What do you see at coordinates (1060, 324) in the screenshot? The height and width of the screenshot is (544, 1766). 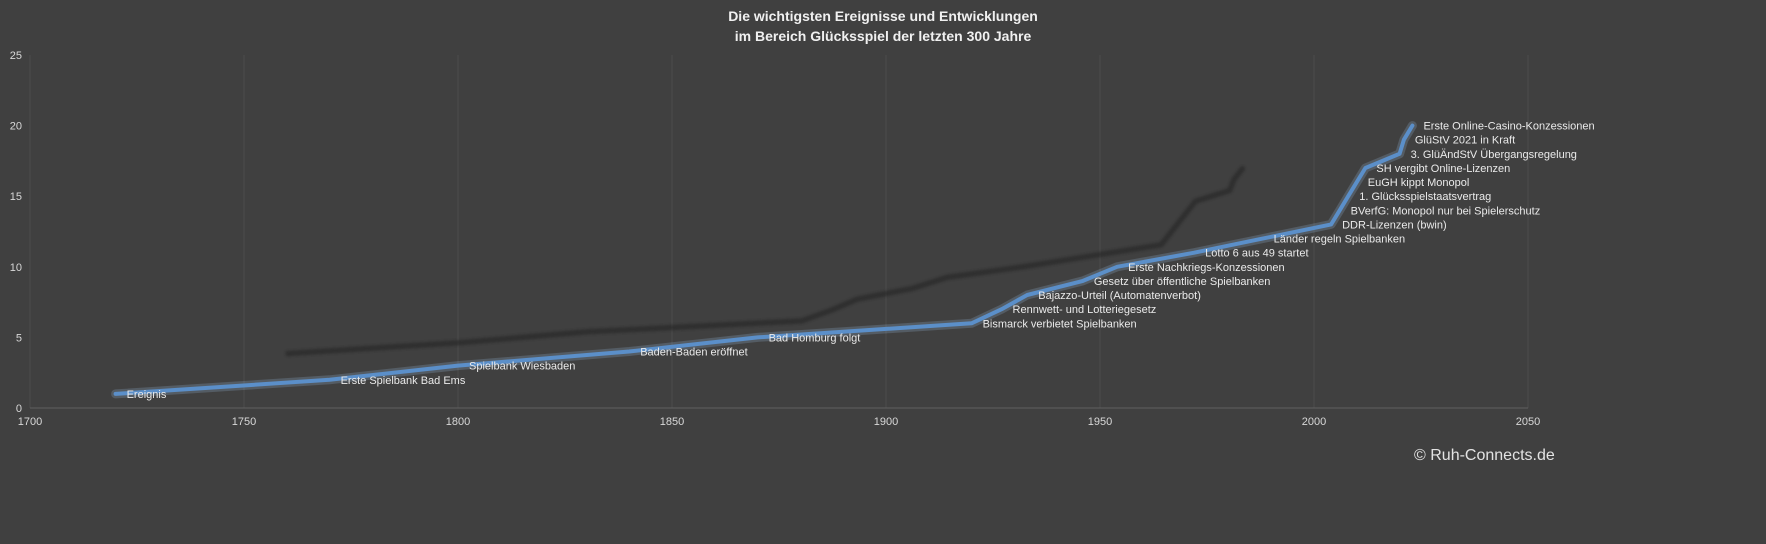 I see `data-point-label: Bismarck verbietet Spielbanken` at bounding box center [1060, 324].